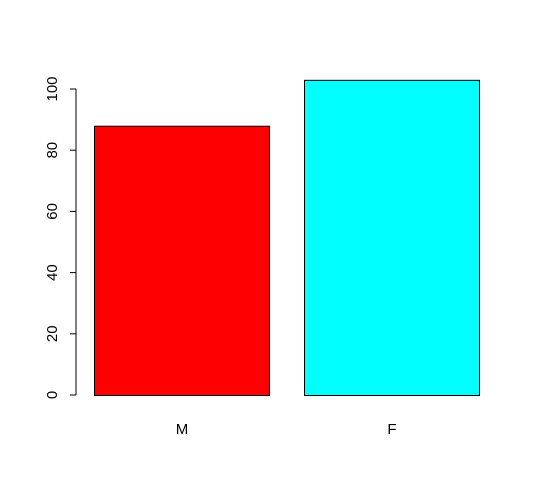 The width and height of the screenshot is (535, 497). What do you see at coordinates (391, 429) in the screenshot?
I see `x-category-label: F` at bounding box center [391, 429].